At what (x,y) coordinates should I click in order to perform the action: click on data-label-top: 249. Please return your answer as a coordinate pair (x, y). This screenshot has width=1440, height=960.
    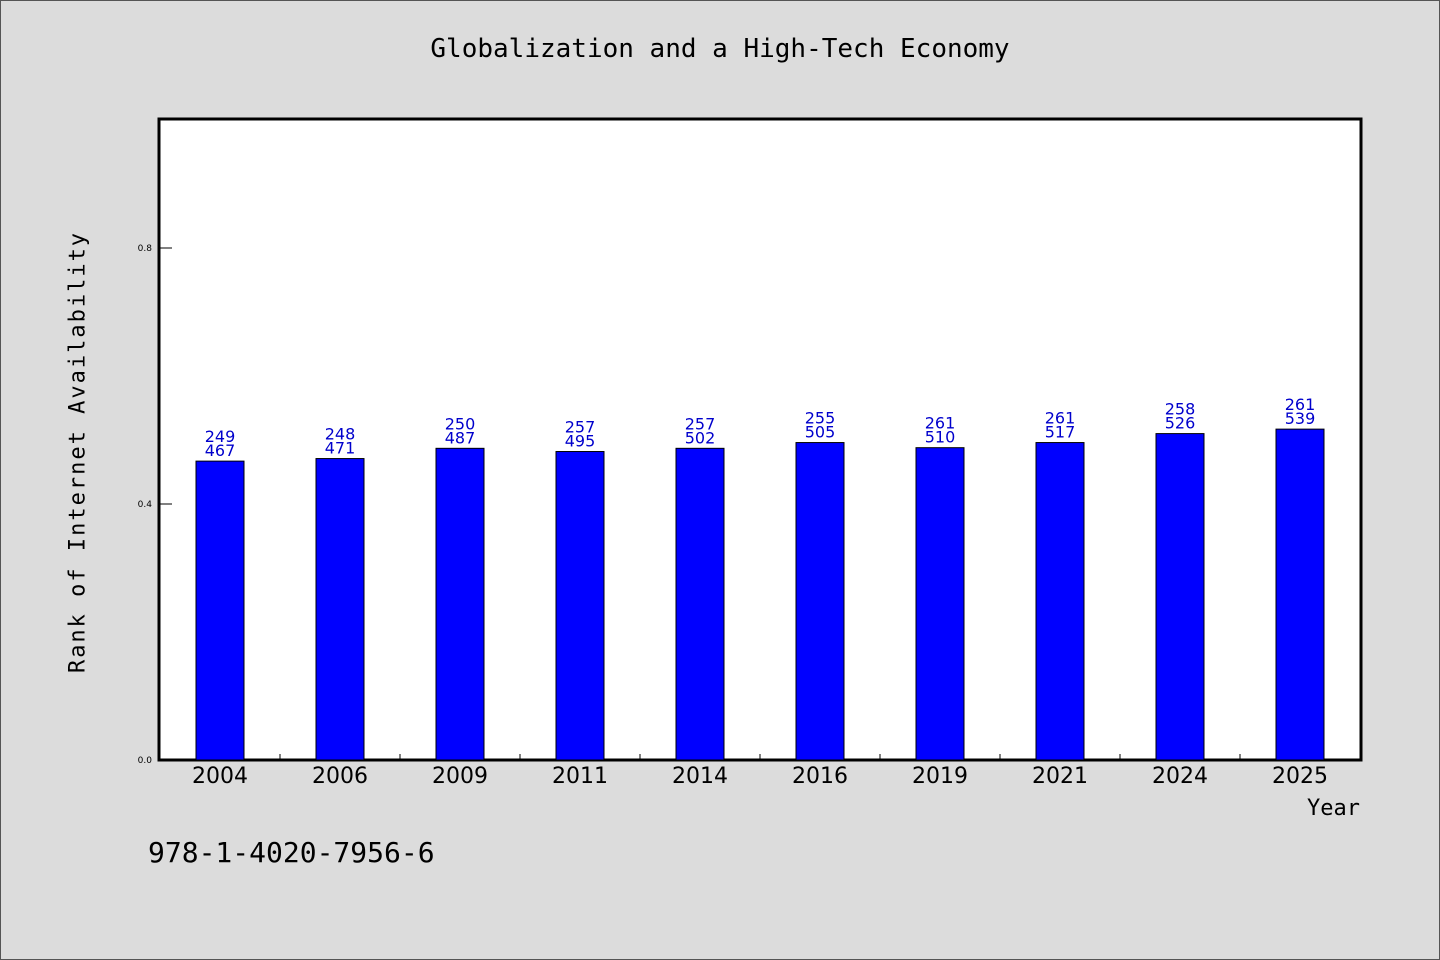
    Looking at the image, I should click on (220, 436).